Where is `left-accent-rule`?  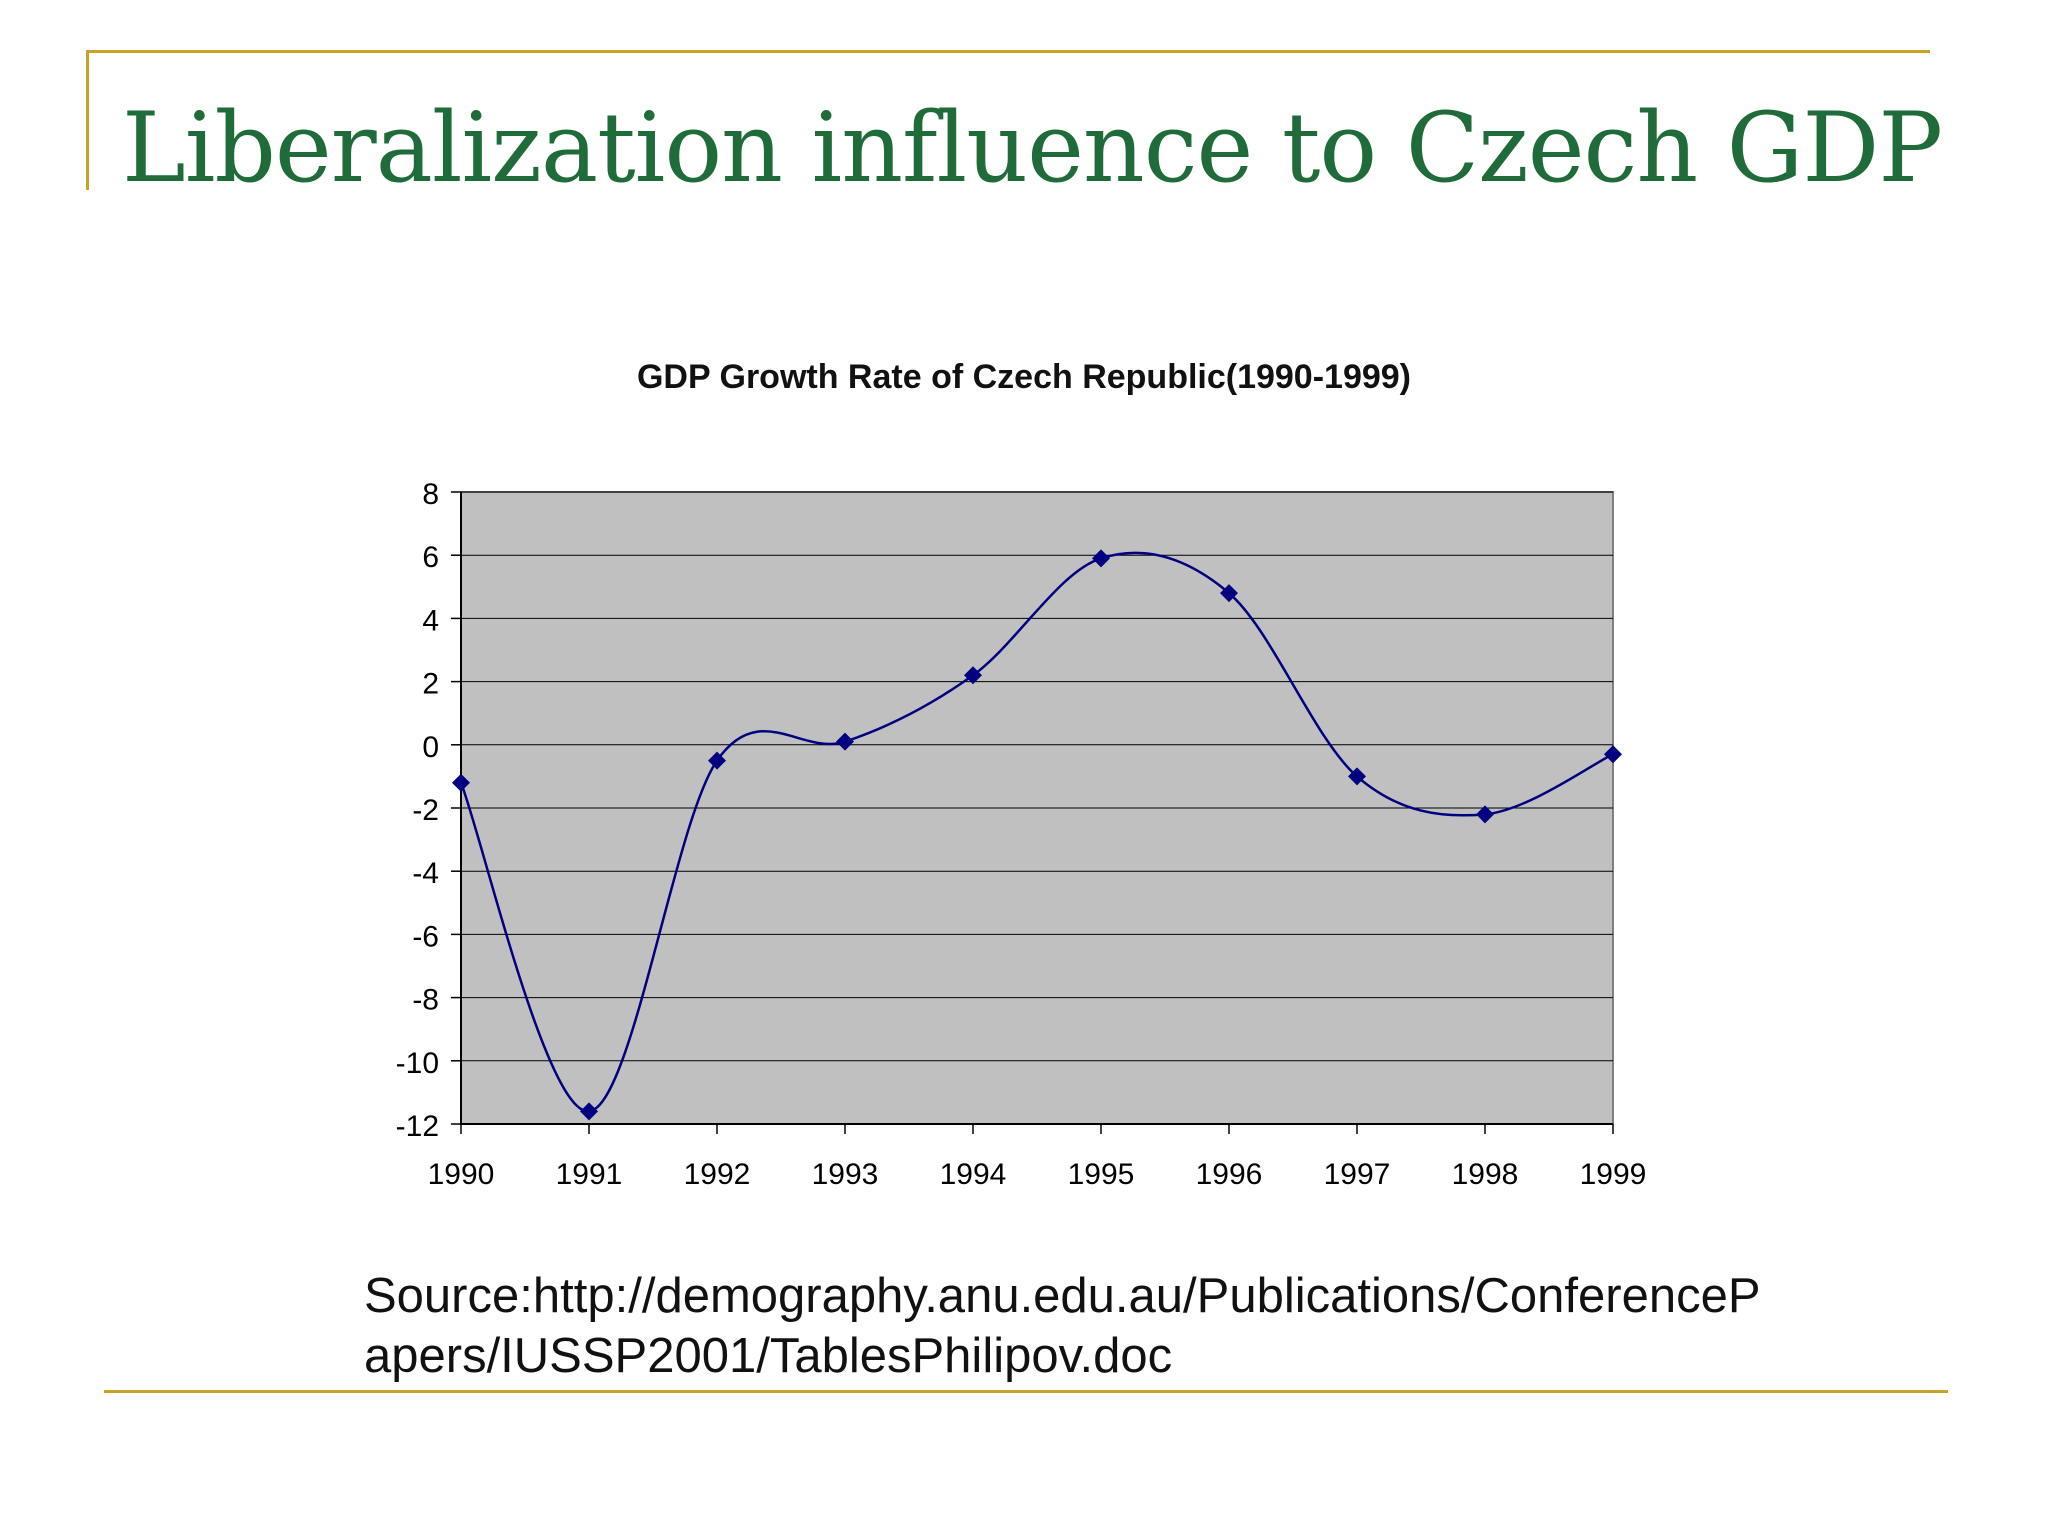
left-accent-rule is located at coordinates (87, 120).